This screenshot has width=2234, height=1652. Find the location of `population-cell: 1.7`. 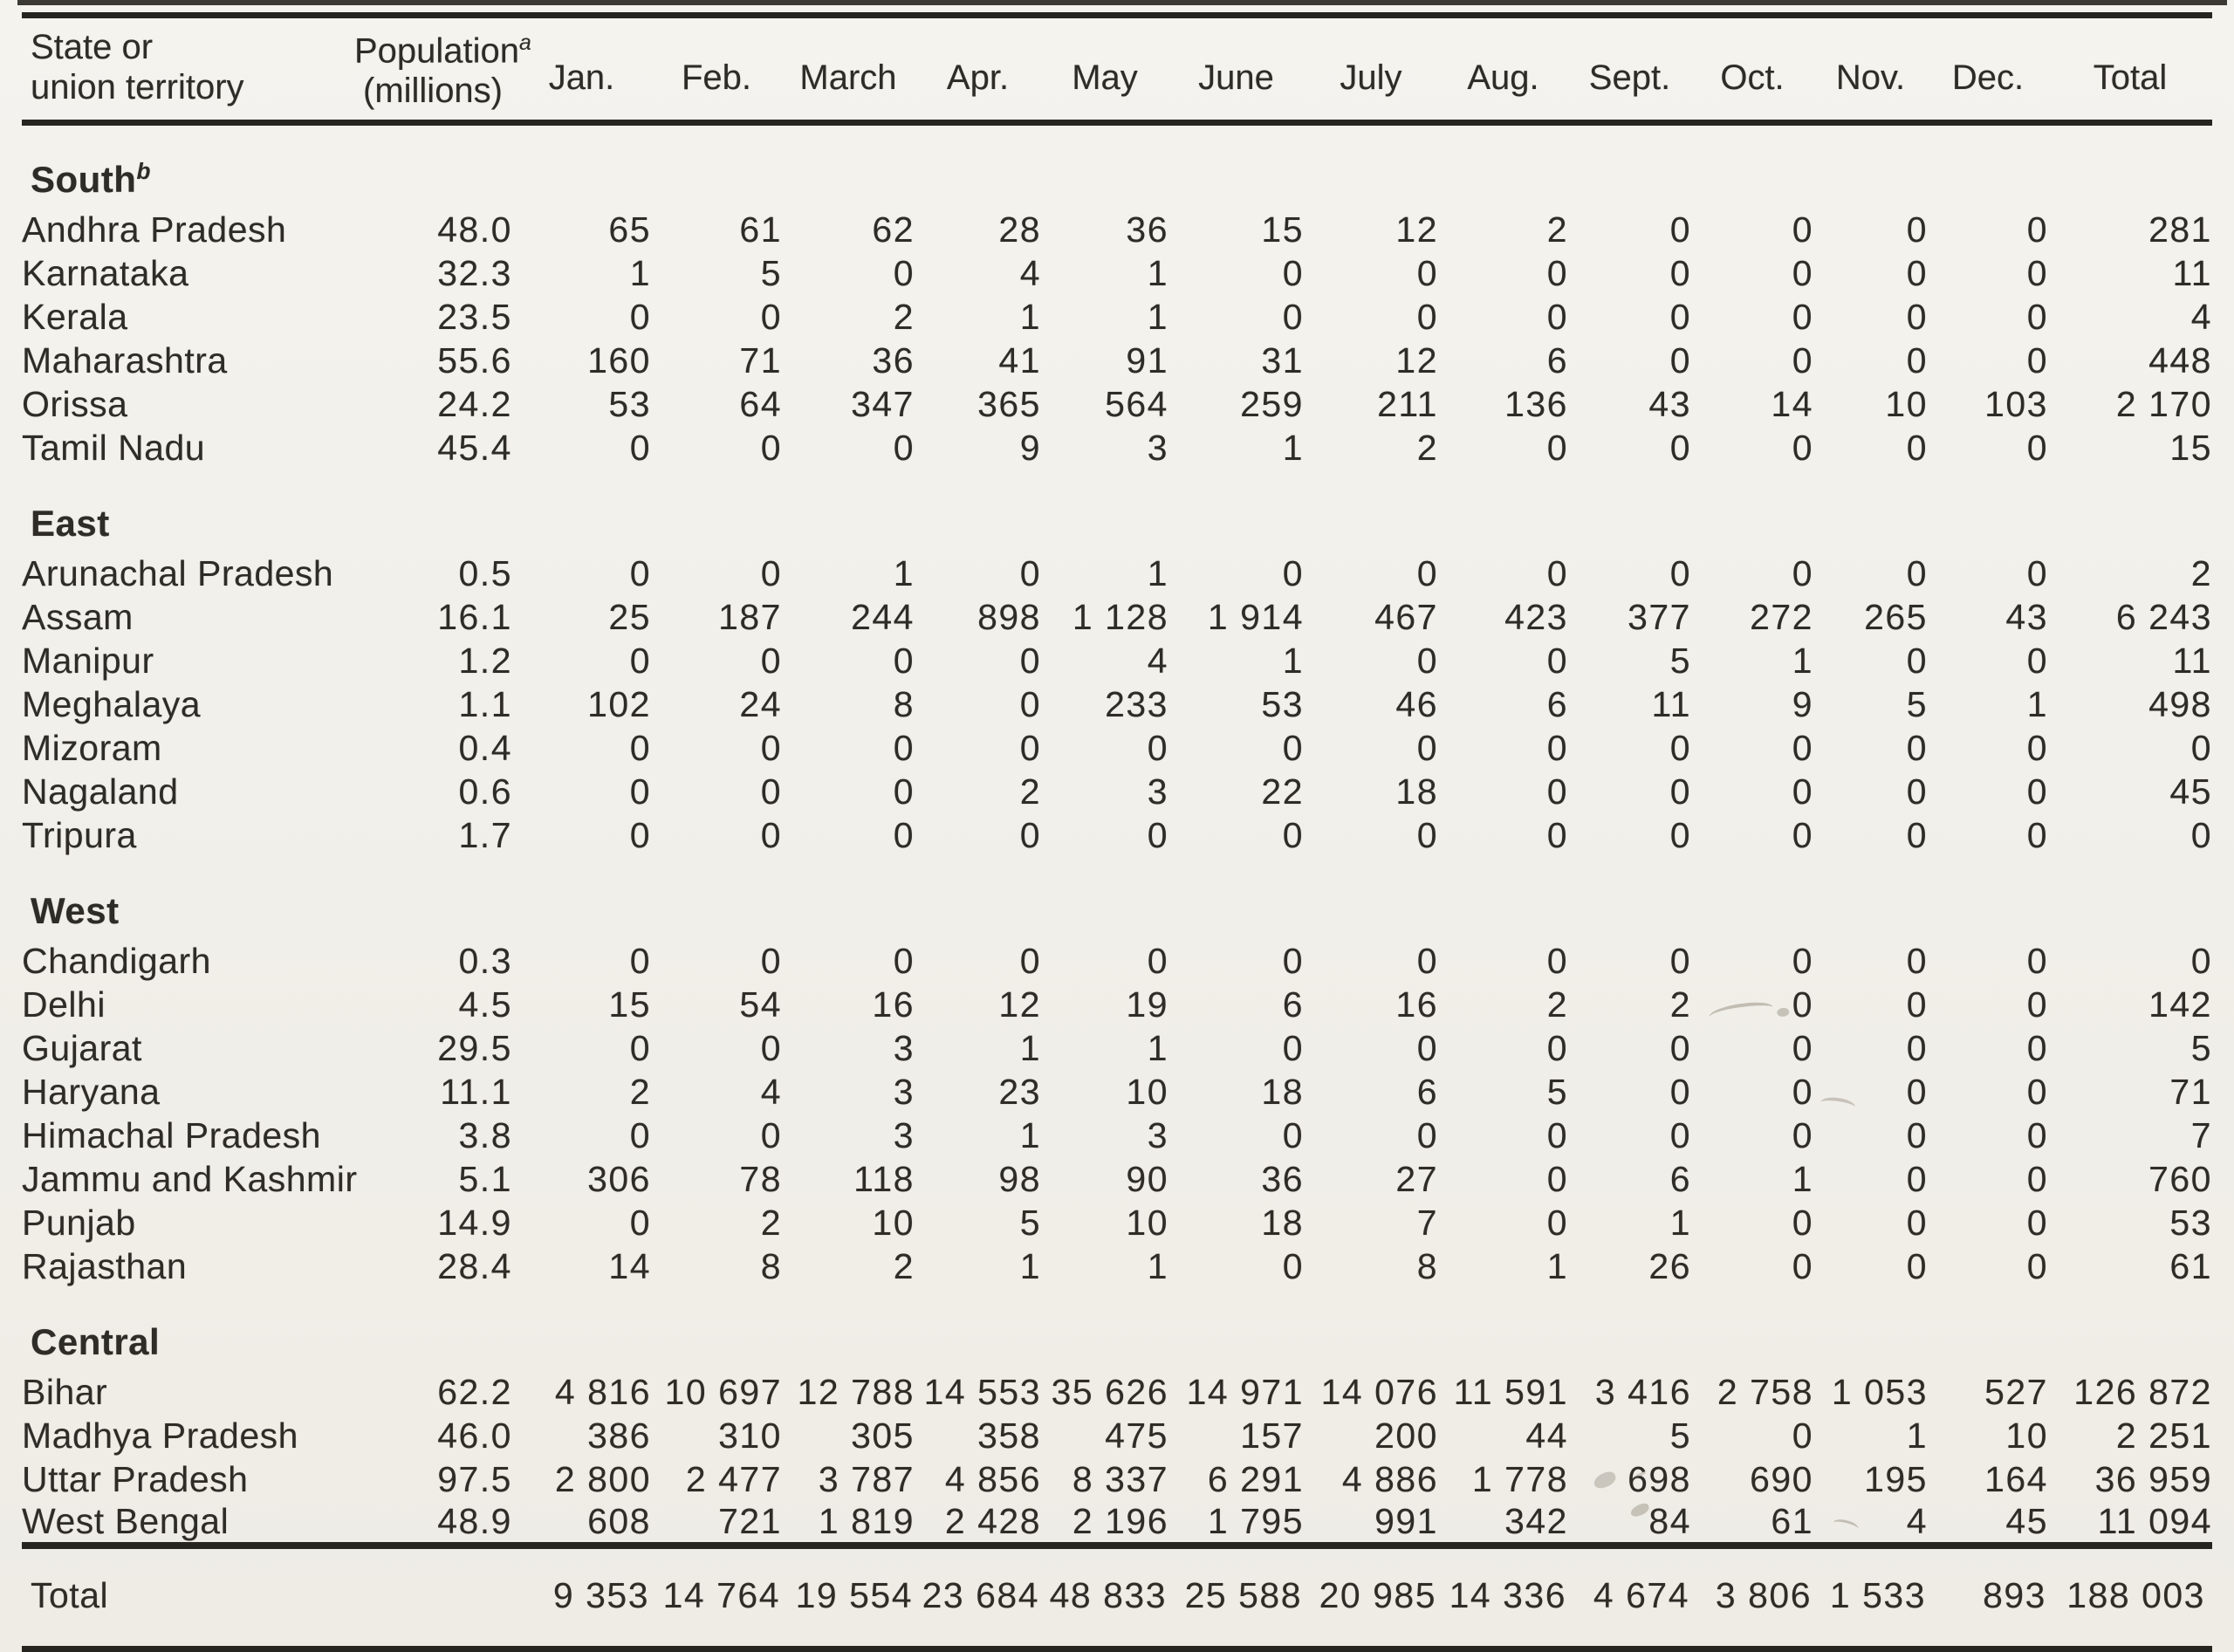

population-cell: 1.7 is located at coordinates (485, 834).